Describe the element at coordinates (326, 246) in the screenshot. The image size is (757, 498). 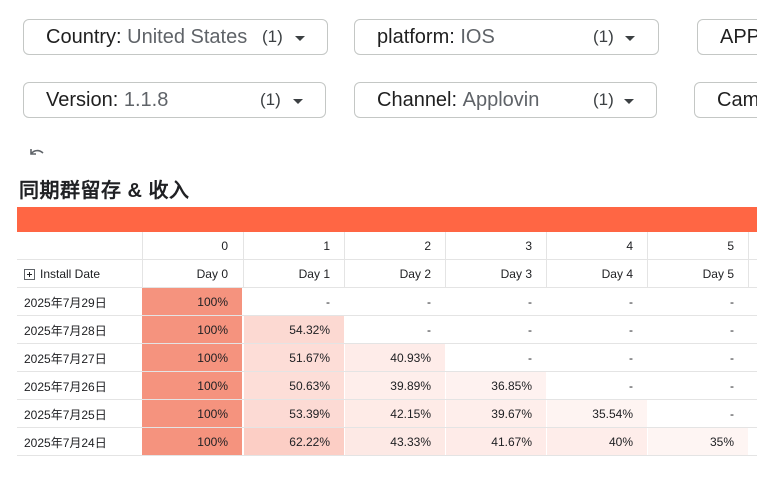
I see `index-header-cell: 1` at that location.